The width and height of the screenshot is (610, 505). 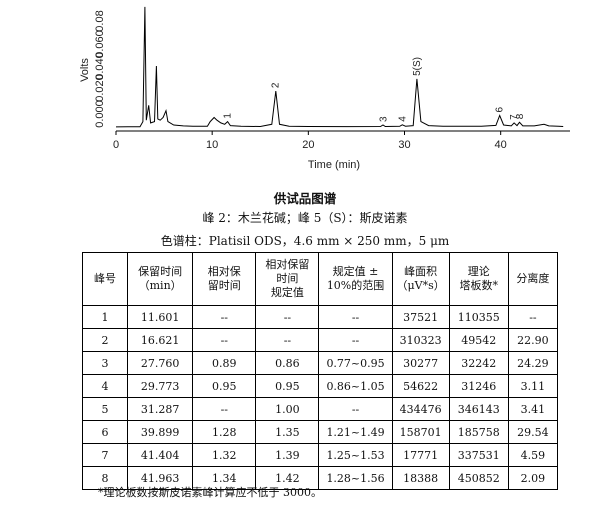 What do you see at coordinates (479, 285) in the screenshot?
I see `column-header-line: 塔板数*` at bounding box center [479, 285].